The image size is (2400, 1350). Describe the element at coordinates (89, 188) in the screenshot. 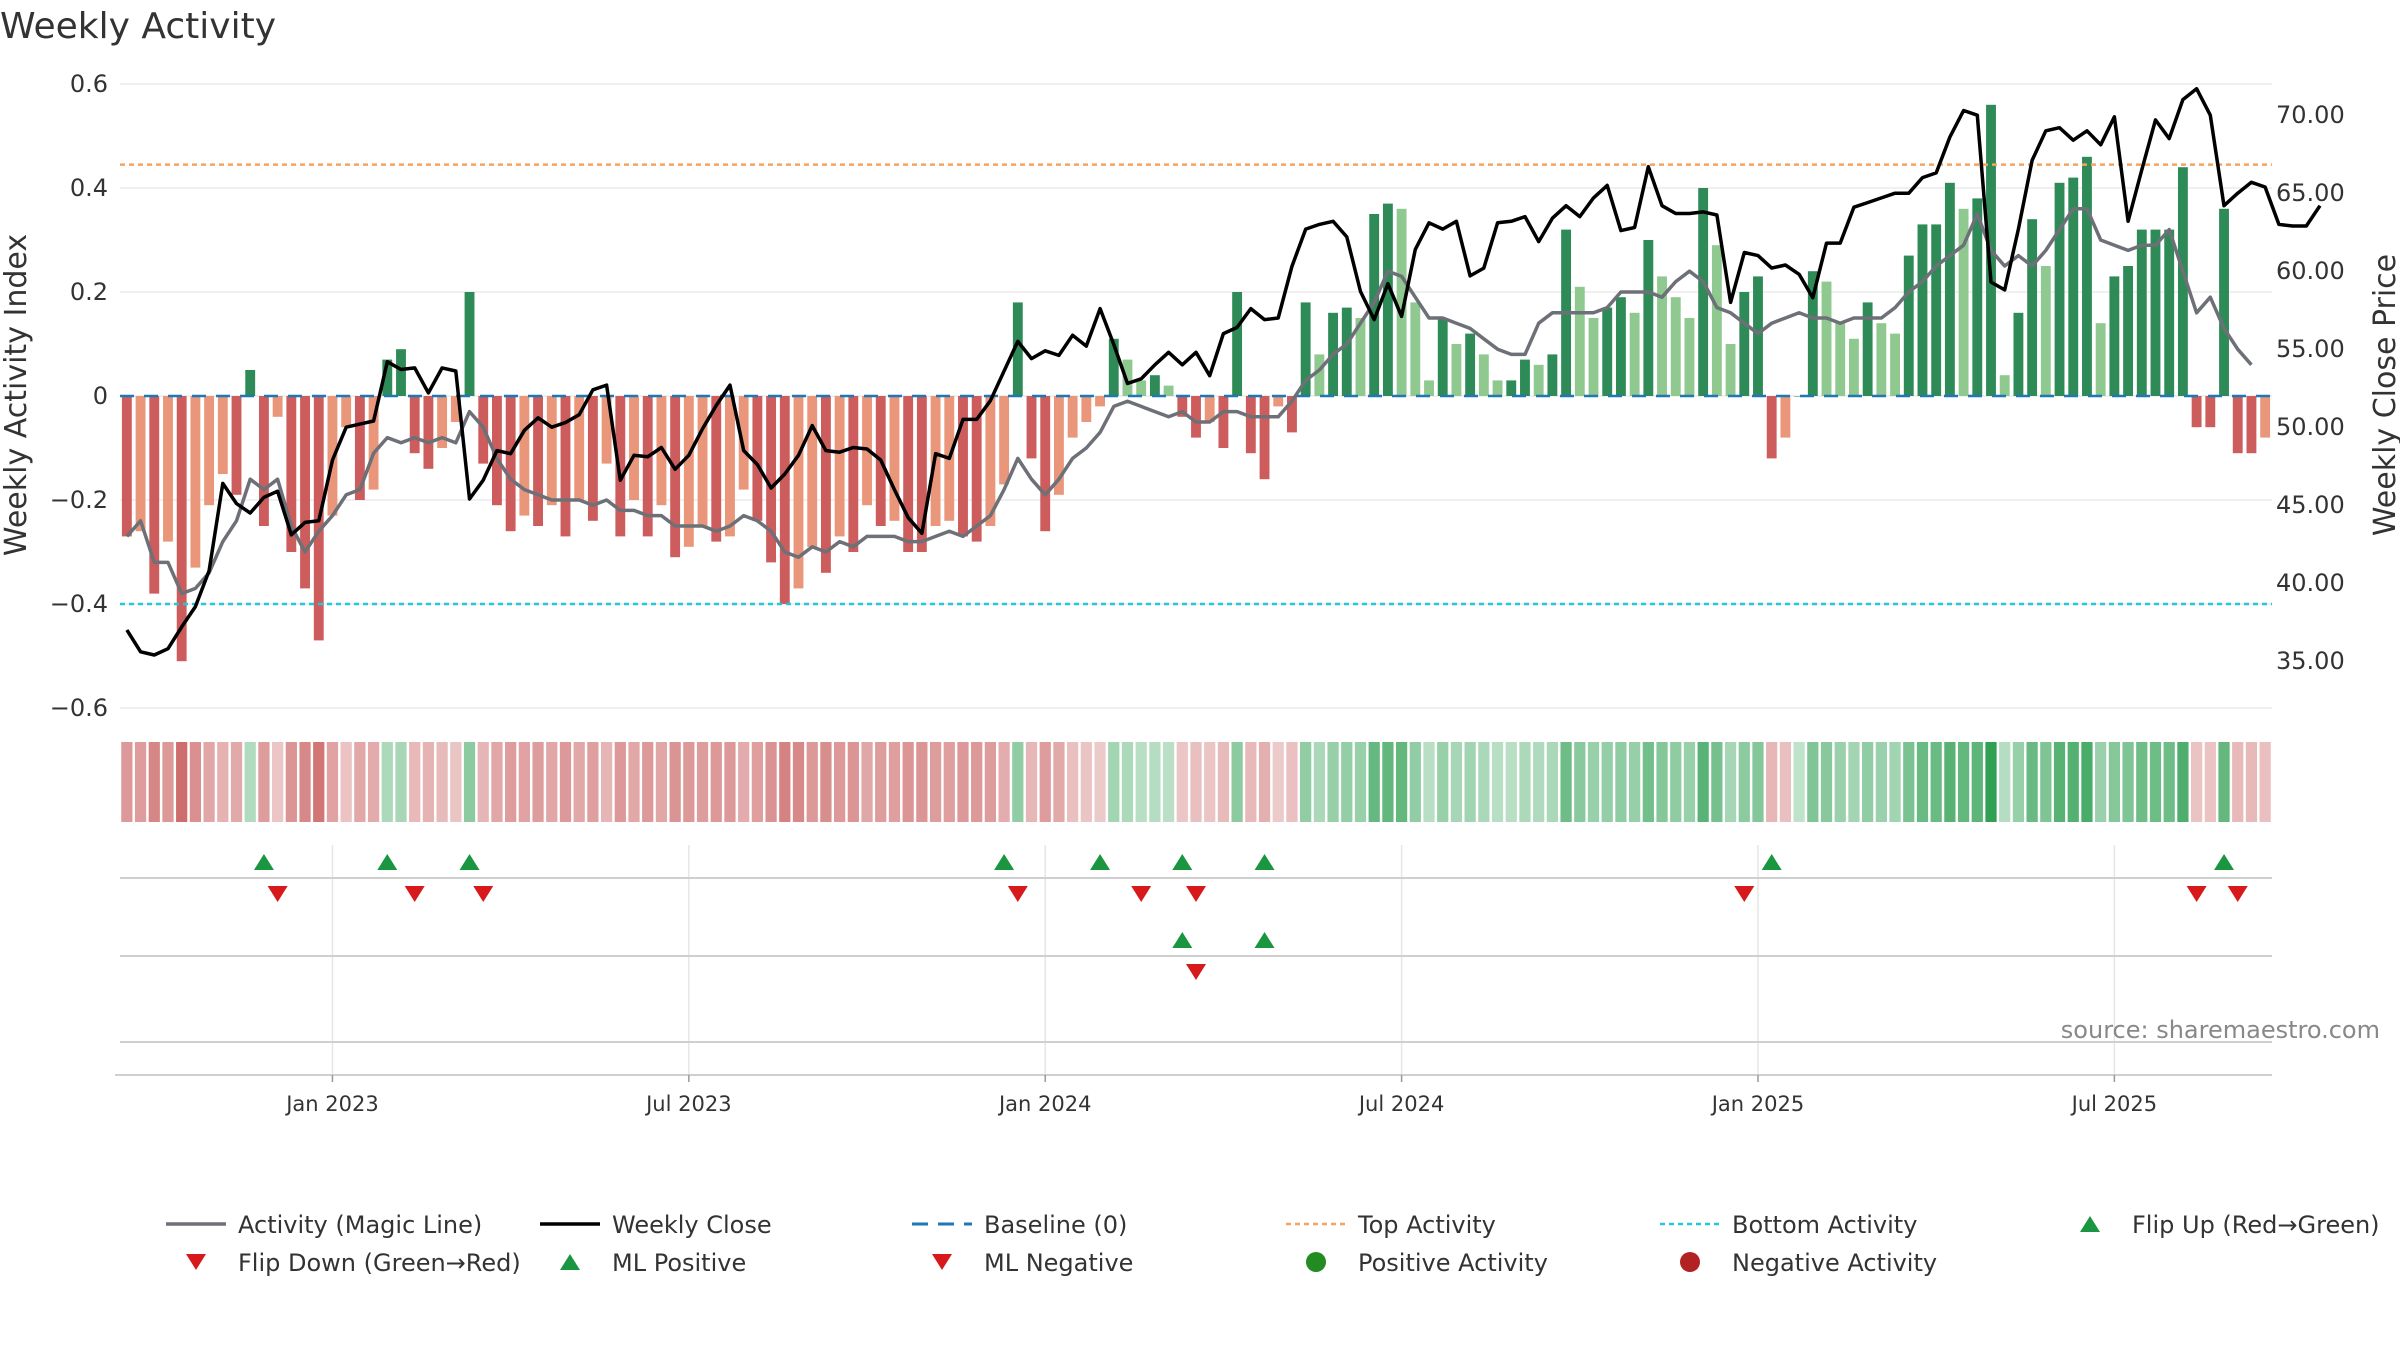

I see `left-tick-label: 0.4` at that location.